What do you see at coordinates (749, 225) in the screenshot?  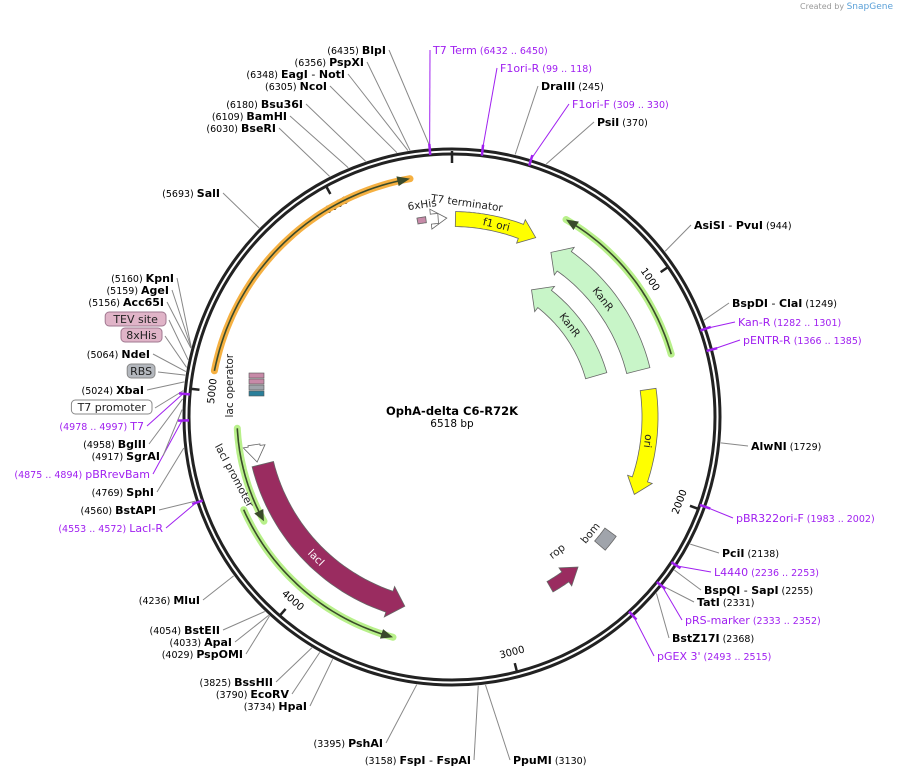 I see `enzyme-name: PvuI` at bounding box center [749, 225].